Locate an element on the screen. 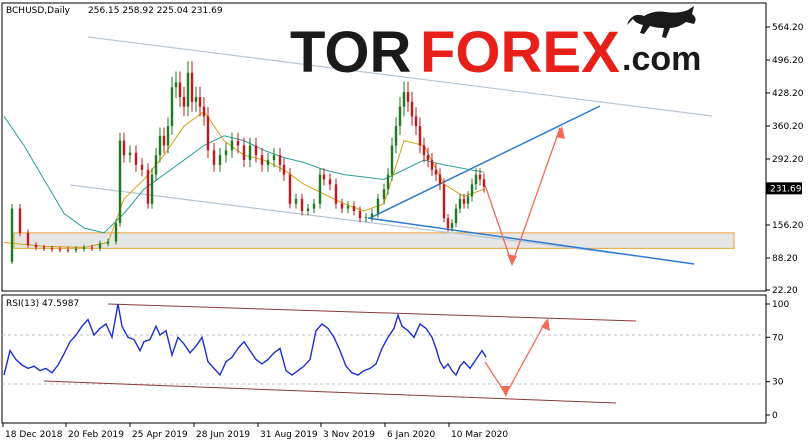 The height and width of the screenshot is (444, 808). rsi-axis: 100 70 30 0 is located at coordinates (777, 360).